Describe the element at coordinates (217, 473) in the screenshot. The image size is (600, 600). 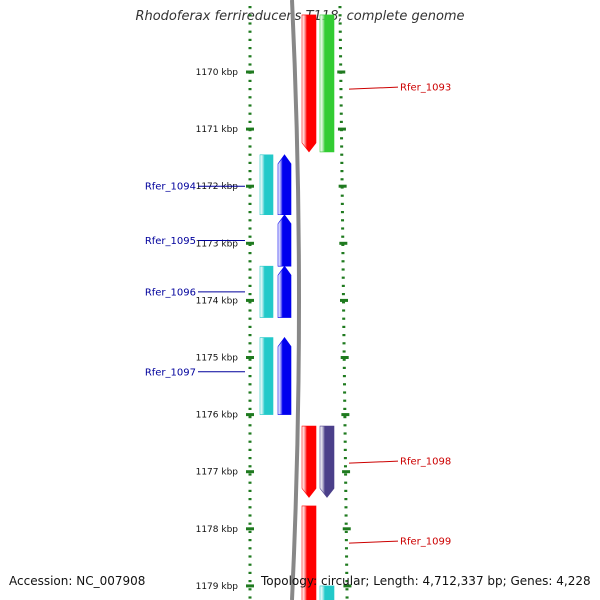
I see `tick-label: 1177 kbp` at that location.